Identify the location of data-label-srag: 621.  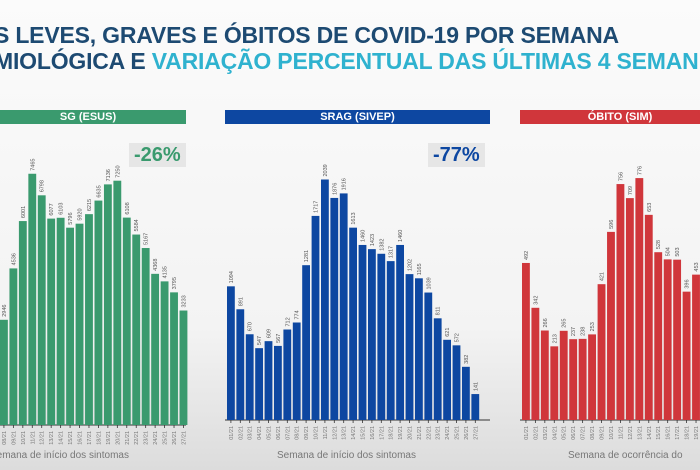
(448, 332).